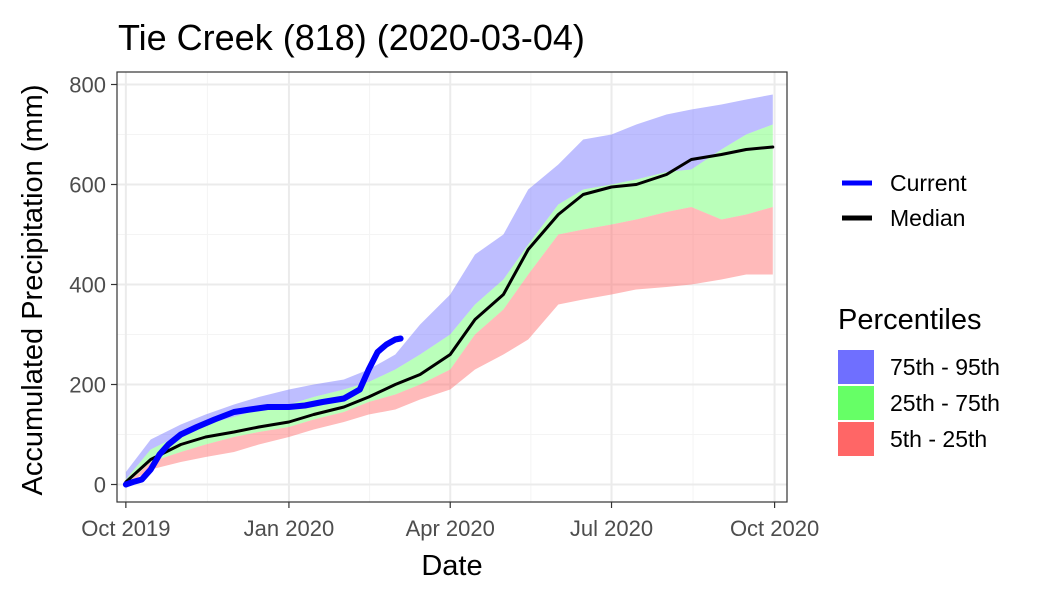 The width and height of the screenshot is (1050, 600). I want to click on y-tick-label: 600, so click(87, 185).